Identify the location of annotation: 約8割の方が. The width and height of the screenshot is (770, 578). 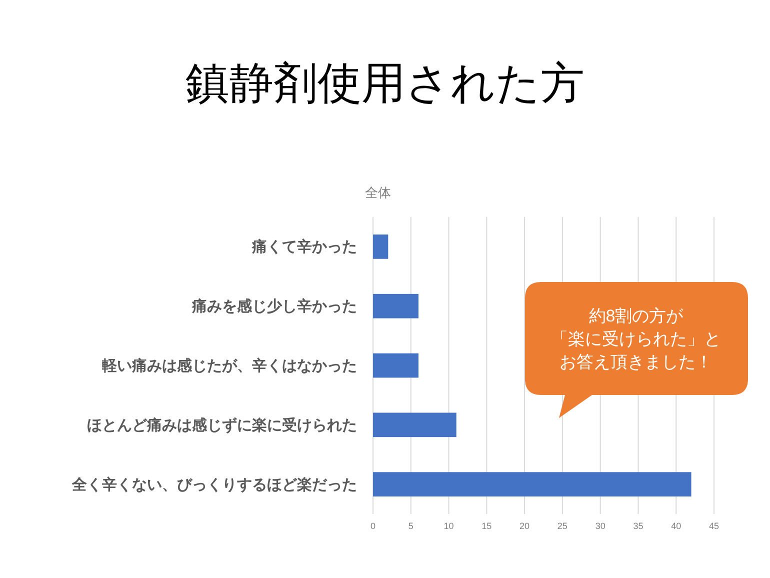
(636, 316).